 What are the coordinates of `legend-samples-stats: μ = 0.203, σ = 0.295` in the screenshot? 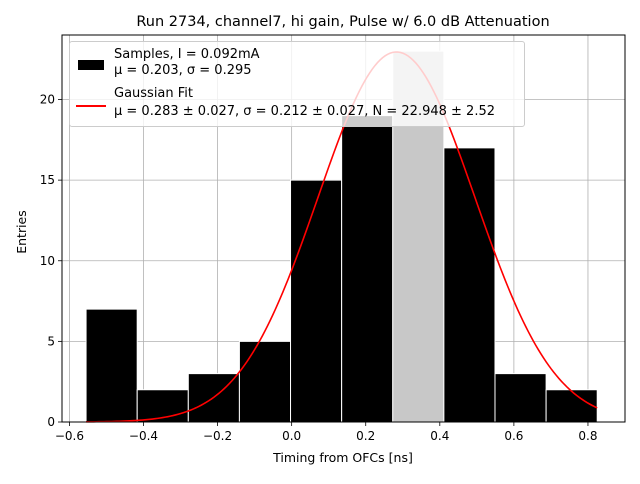 It's located at (183, 70).